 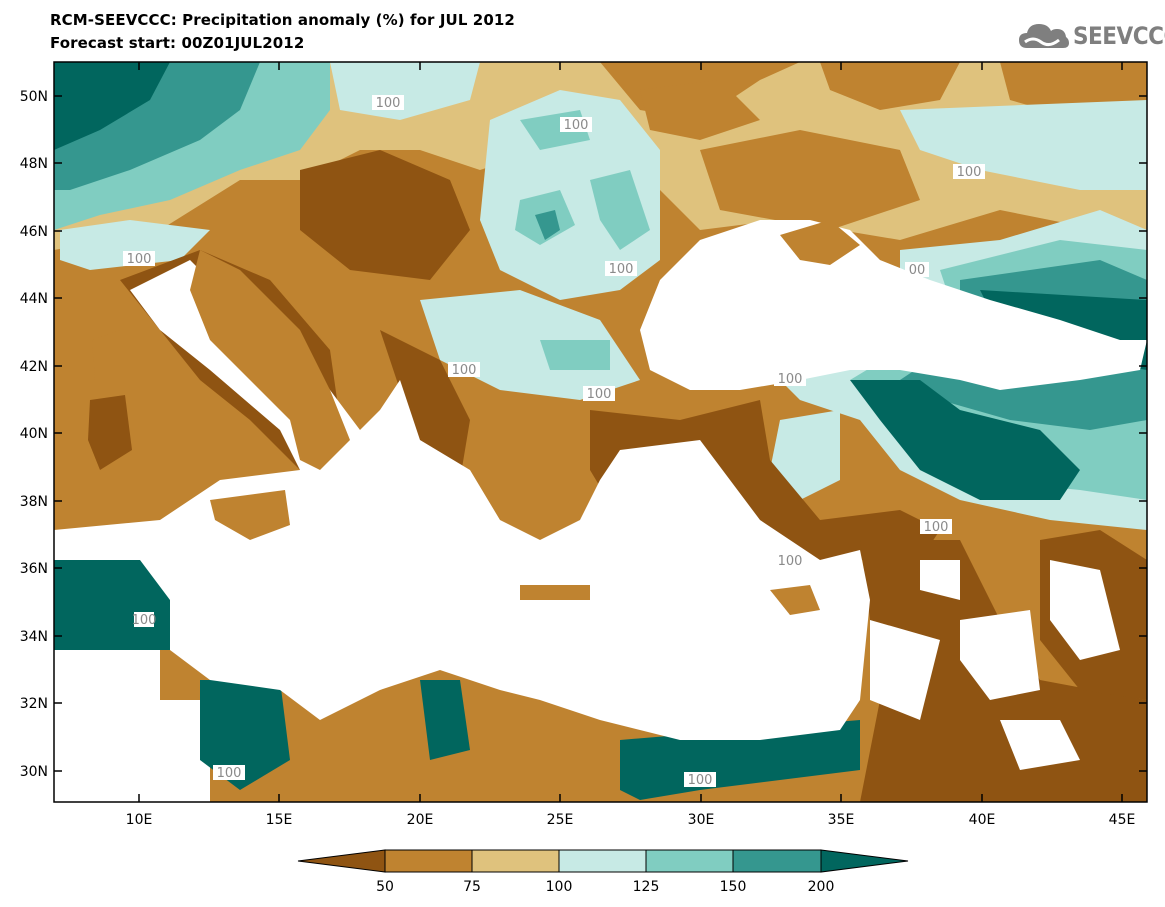 I want to click on lat-label: 30N, so click(x=34, y=772).